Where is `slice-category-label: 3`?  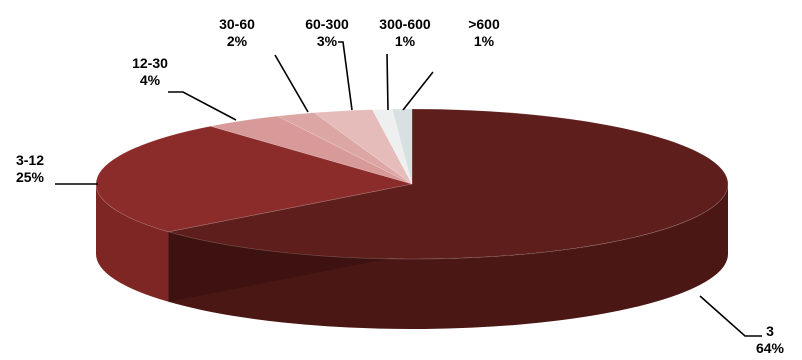
slice-category-label: 3 is located at coordinates (770, 331).